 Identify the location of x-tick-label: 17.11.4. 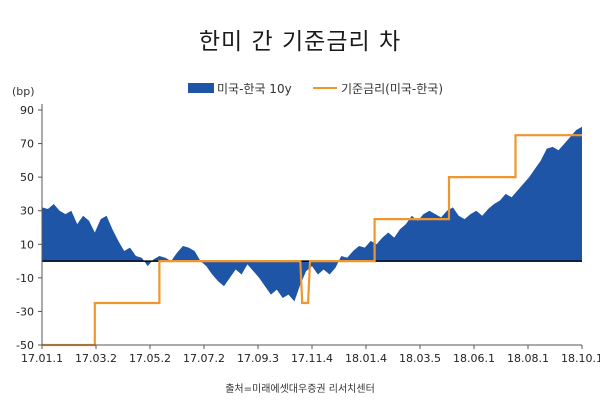
(312, 358).